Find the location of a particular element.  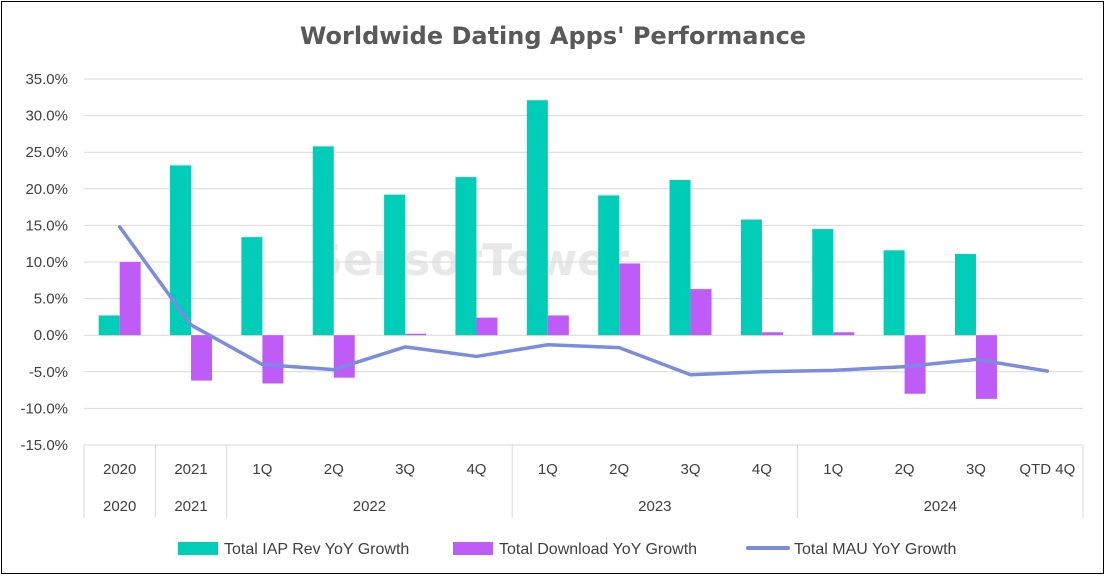

x-group-label: 2021 is located at coordinates (190, 506).